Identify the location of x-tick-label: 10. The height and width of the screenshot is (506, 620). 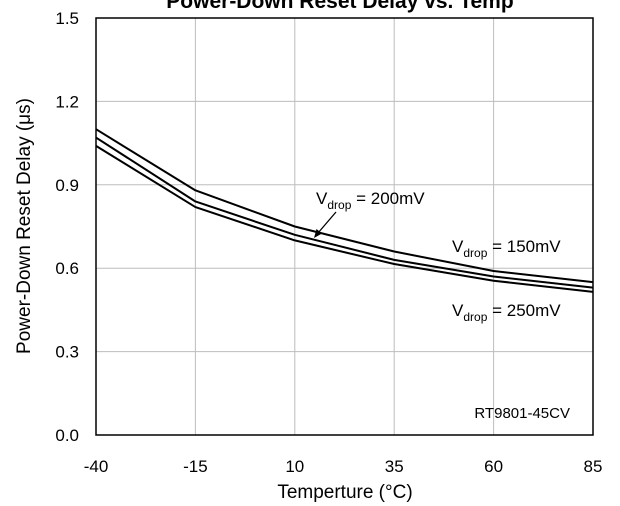
(294, 466).